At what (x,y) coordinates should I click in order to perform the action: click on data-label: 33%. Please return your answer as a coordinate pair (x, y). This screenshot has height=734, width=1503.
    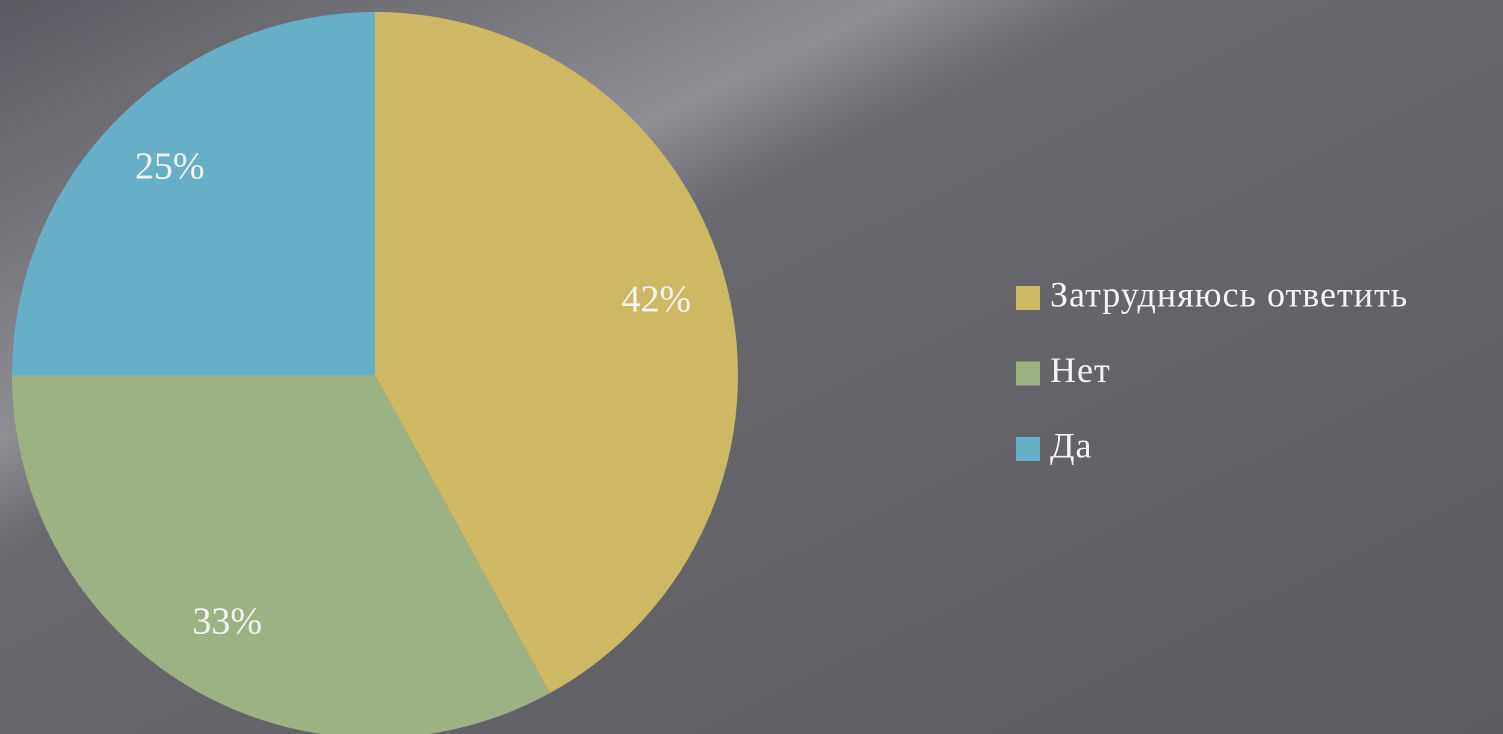
    Looking at the image, I should click on (227, 622).